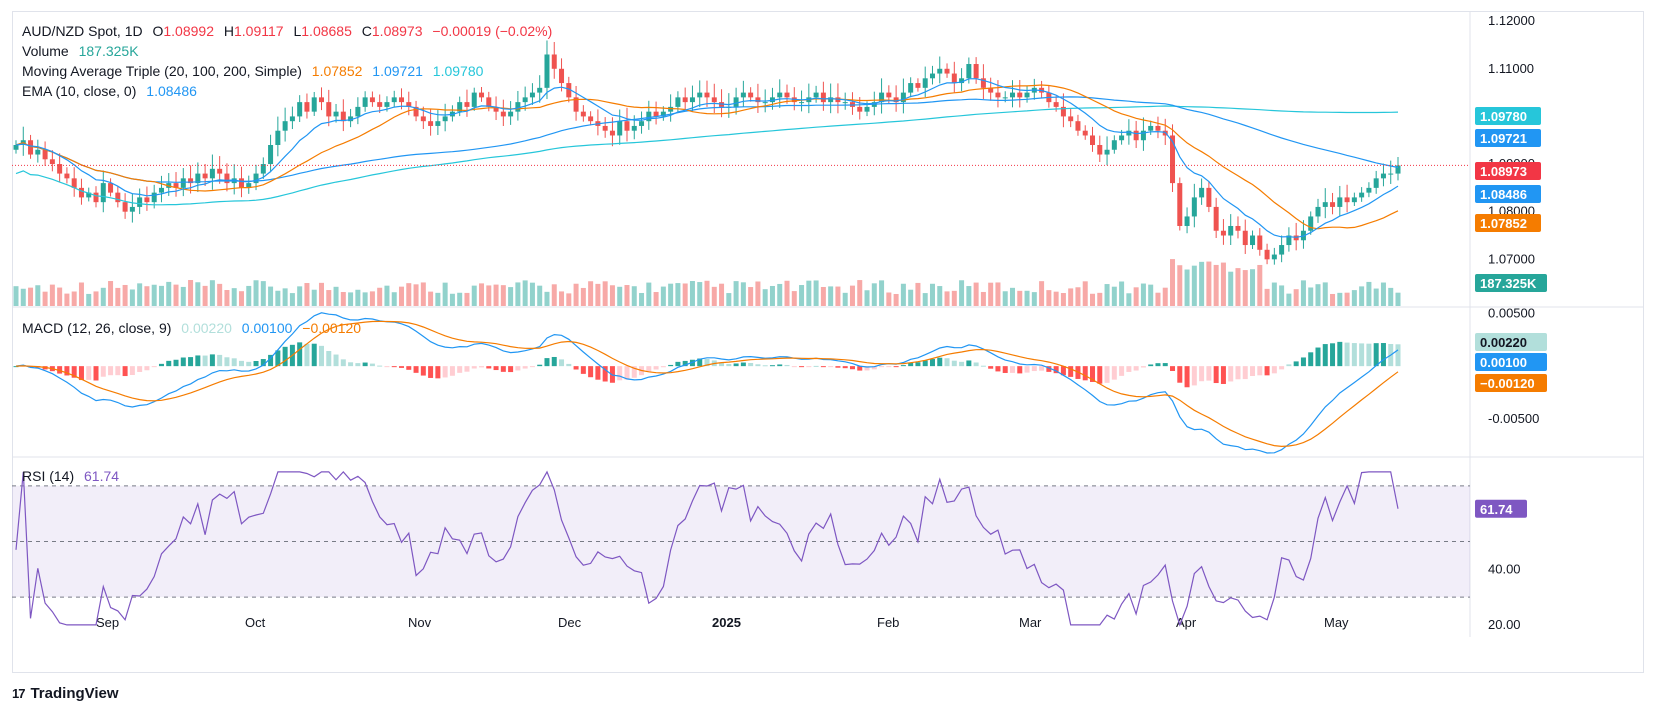 The image size is (1656, 718). What do you see at coordinates (337, 71) in the screenshot?
I see `ma20-value: 1.07852` at bounding box center [337, 71].